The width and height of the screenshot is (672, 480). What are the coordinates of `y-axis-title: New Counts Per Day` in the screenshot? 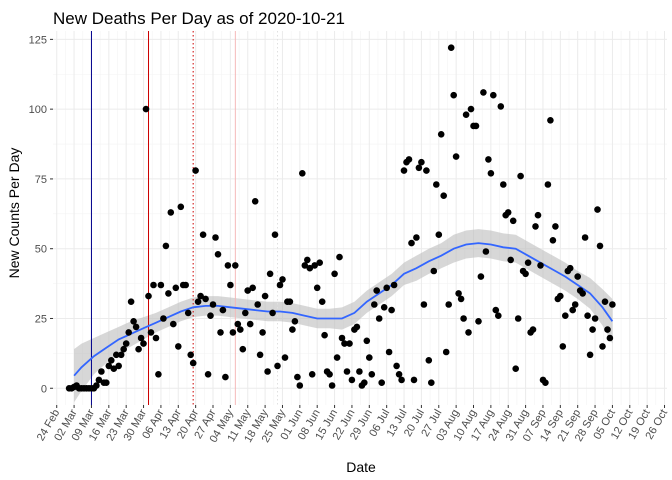 It's located at (14, 213).